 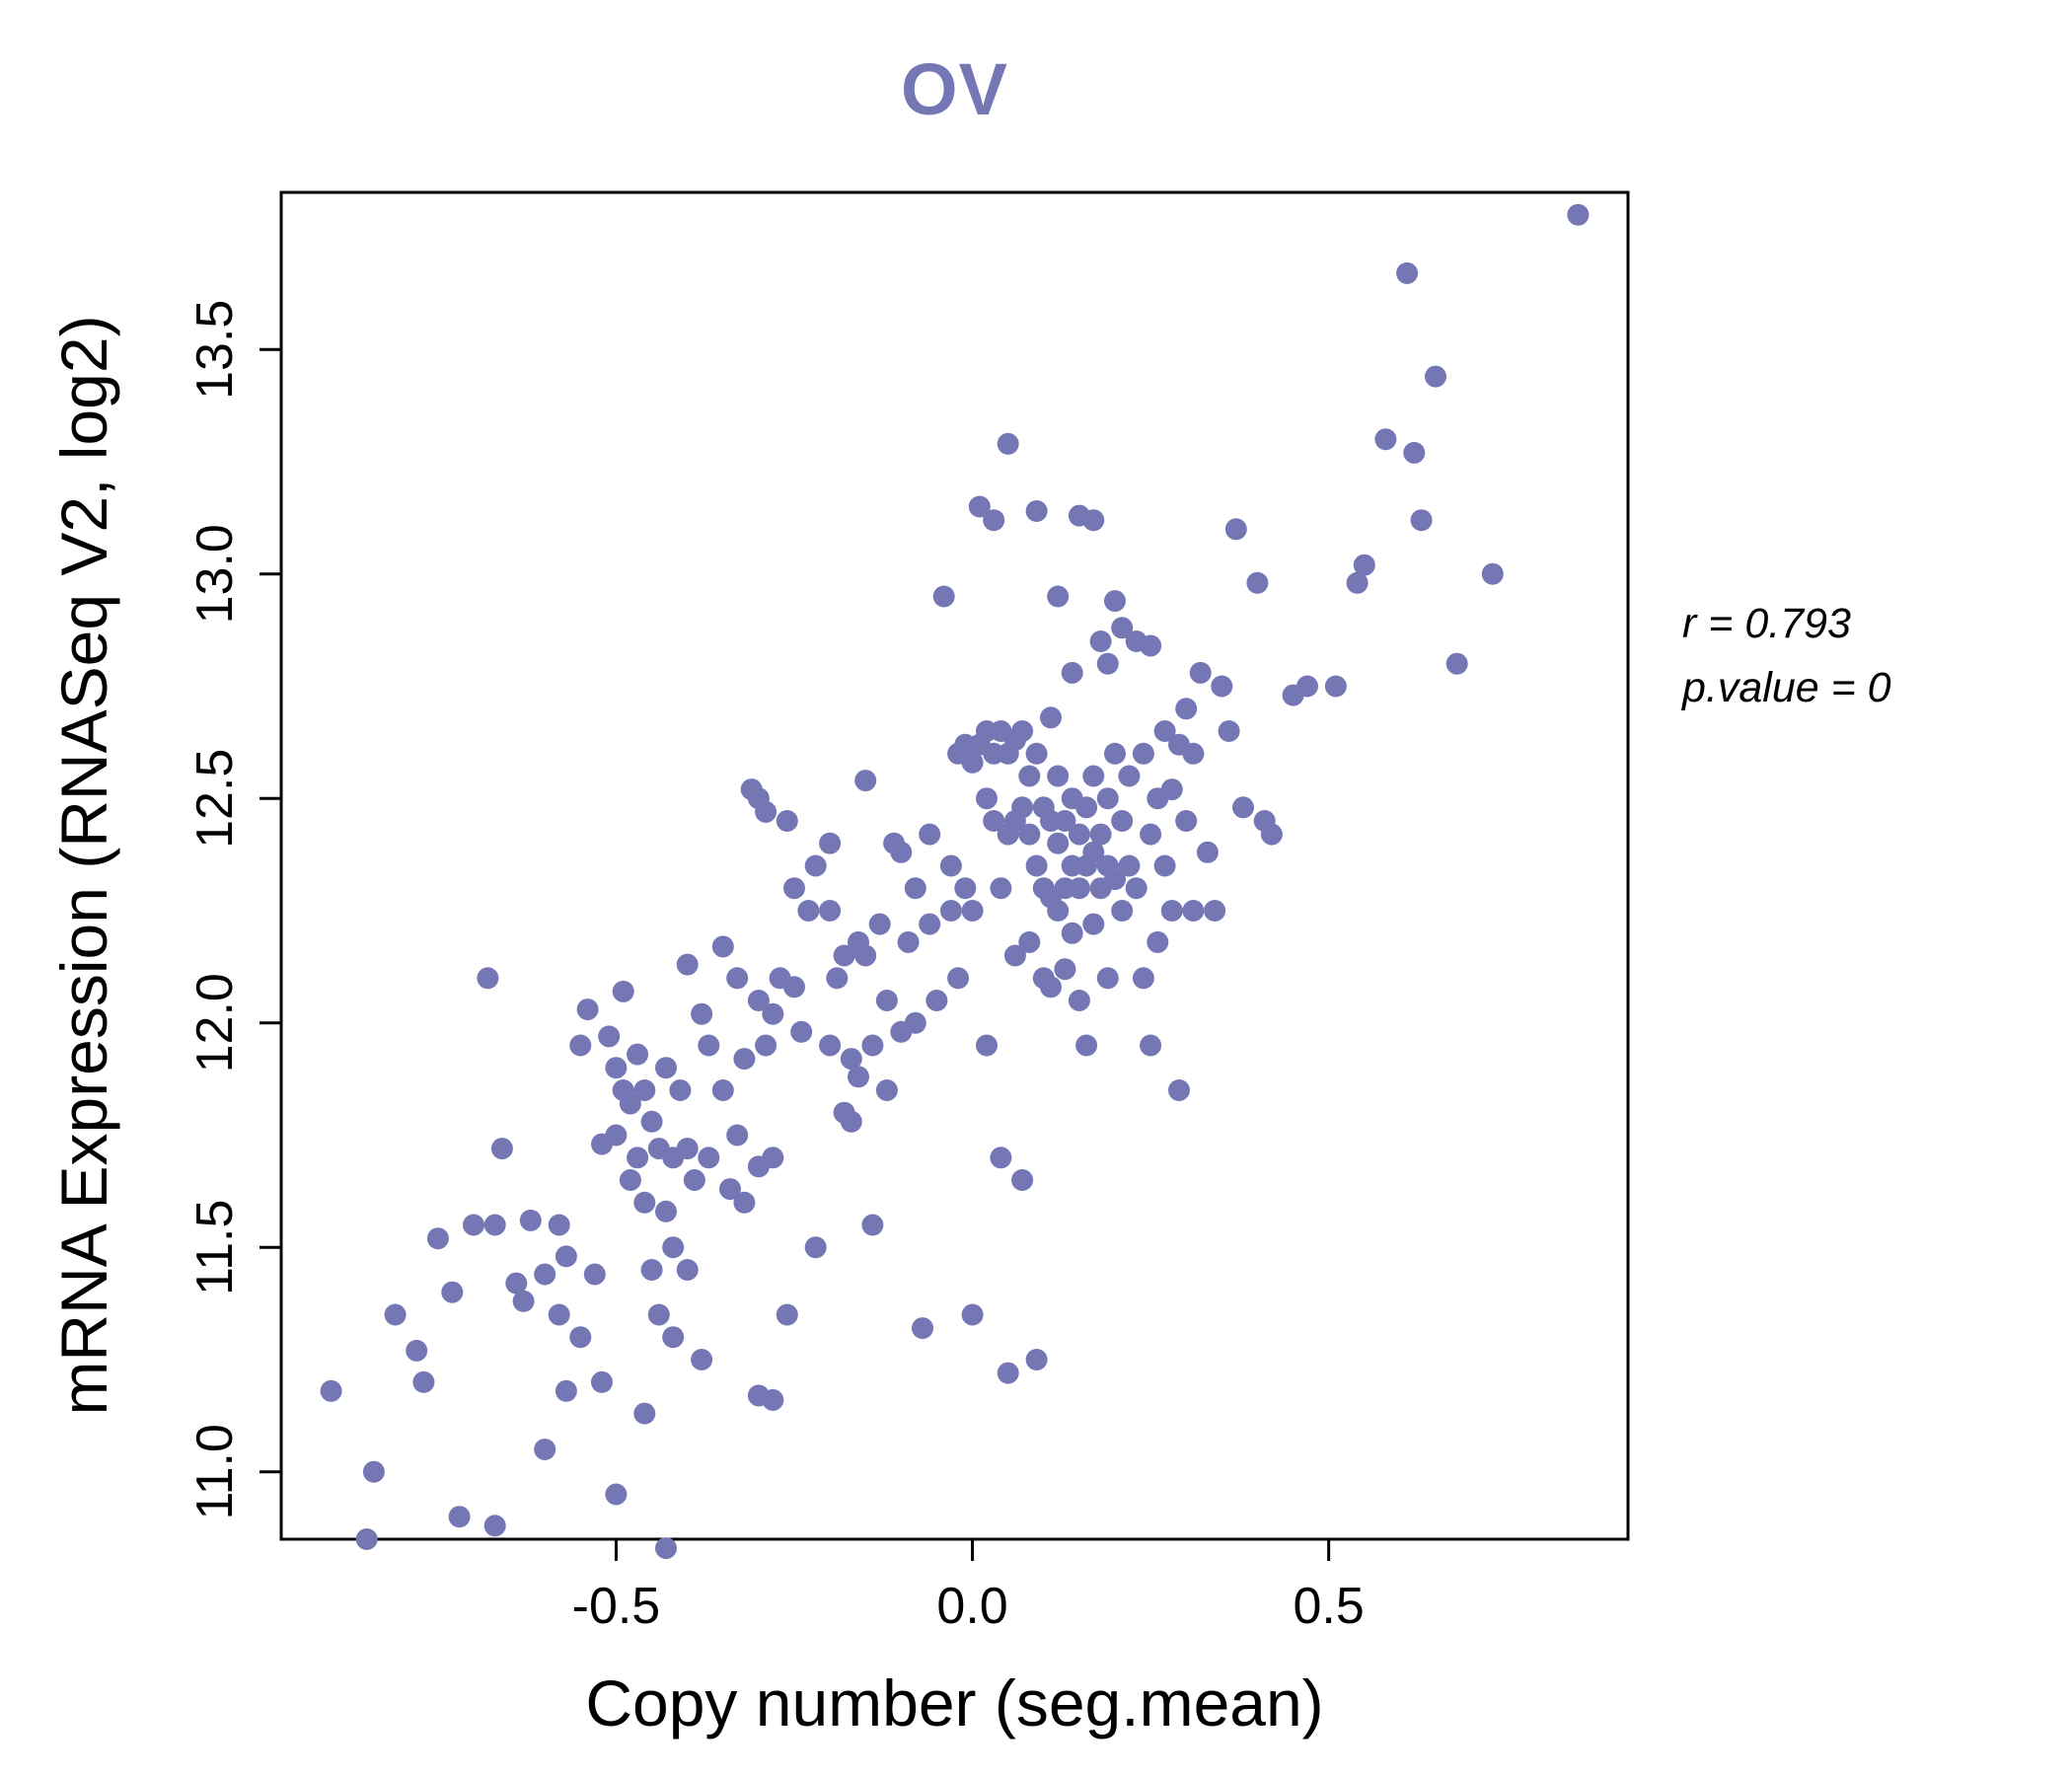 What do you see at coordinates (1766, 624) in the screenshot?
I see `correlation-r-value: r = 0.793` at bounding box center [1766, 624].